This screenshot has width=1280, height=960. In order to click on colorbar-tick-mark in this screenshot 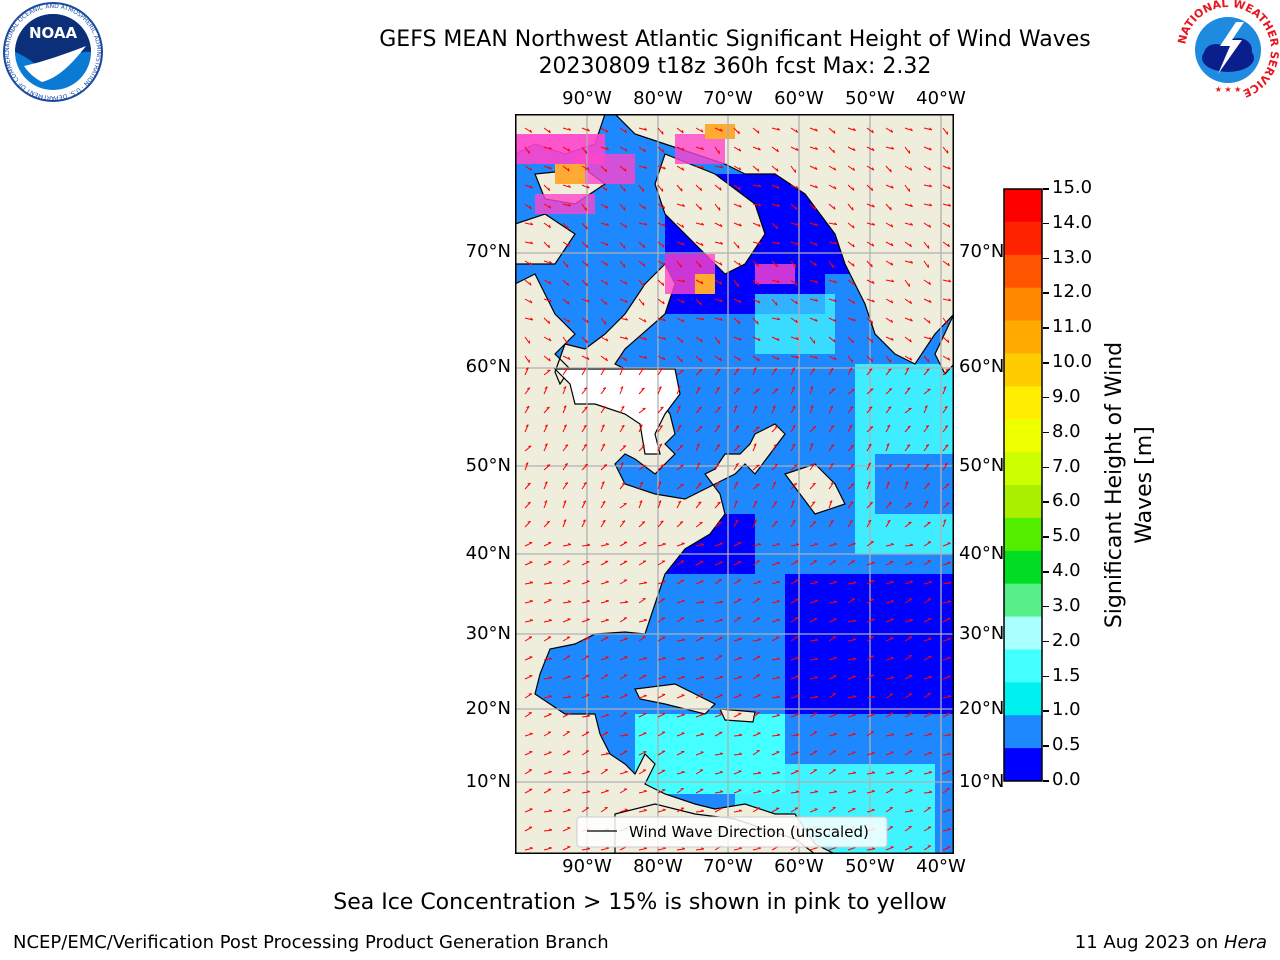, I will do `click(1046, 189)`.